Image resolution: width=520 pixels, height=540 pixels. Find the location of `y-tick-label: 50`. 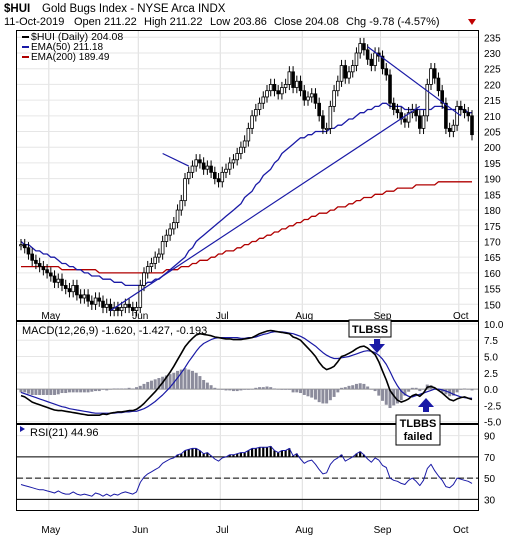

y-tick-label: 50 is located at coordinates (490, 479).